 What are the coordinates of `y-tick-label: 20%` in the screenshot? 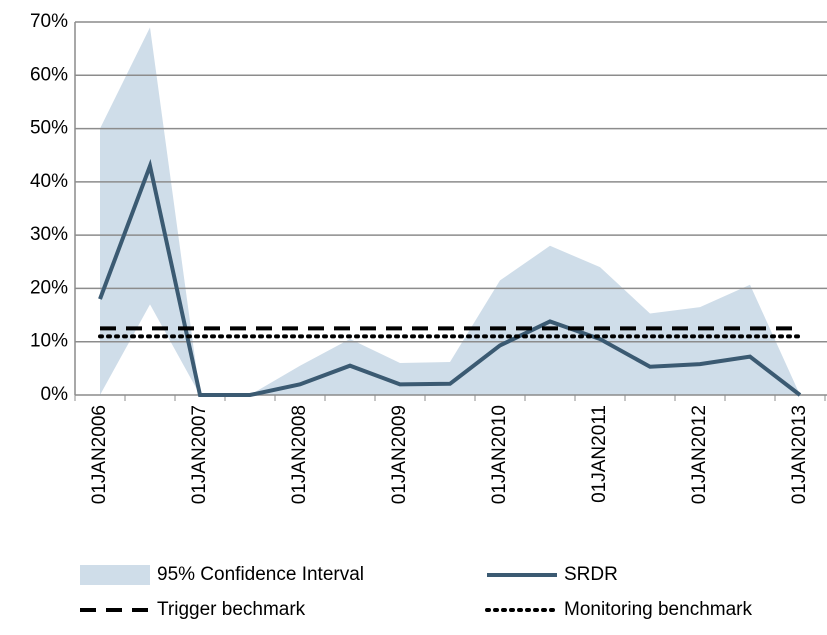 It's located at (49, 287).